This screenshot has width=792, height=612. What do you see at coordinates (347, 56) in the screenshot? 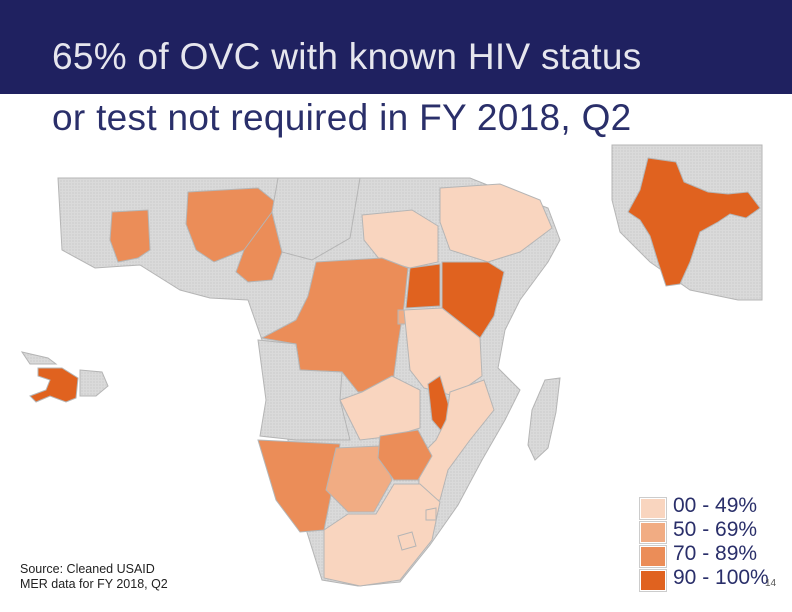
I see `slide-title-line1: 65% of OVC with known HIV status` at bounding box center [347, 56].